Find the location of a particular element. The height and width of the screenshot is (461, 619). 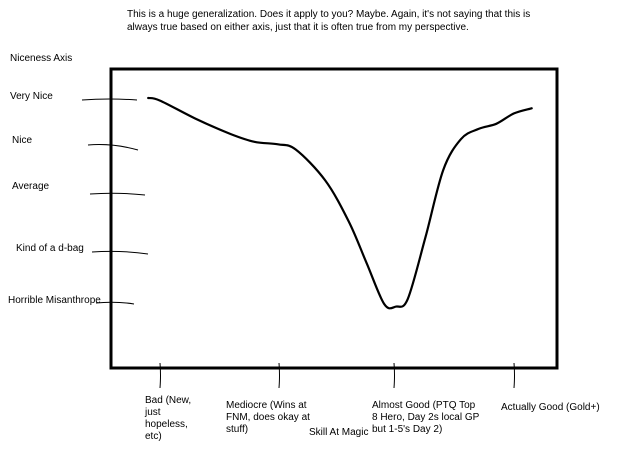

y-axis-title: Niceness Axis is located at coordinates (41, 58).